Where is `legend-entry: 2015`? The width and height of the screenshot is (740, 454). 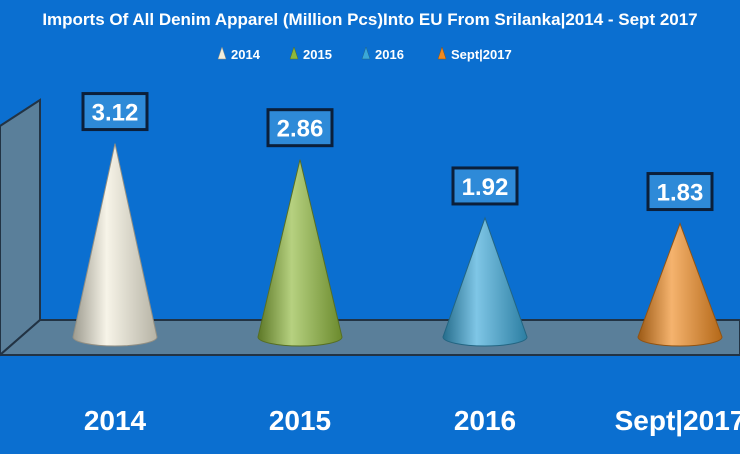 legend-entry: 2015 is located at coordinates (317, 54).